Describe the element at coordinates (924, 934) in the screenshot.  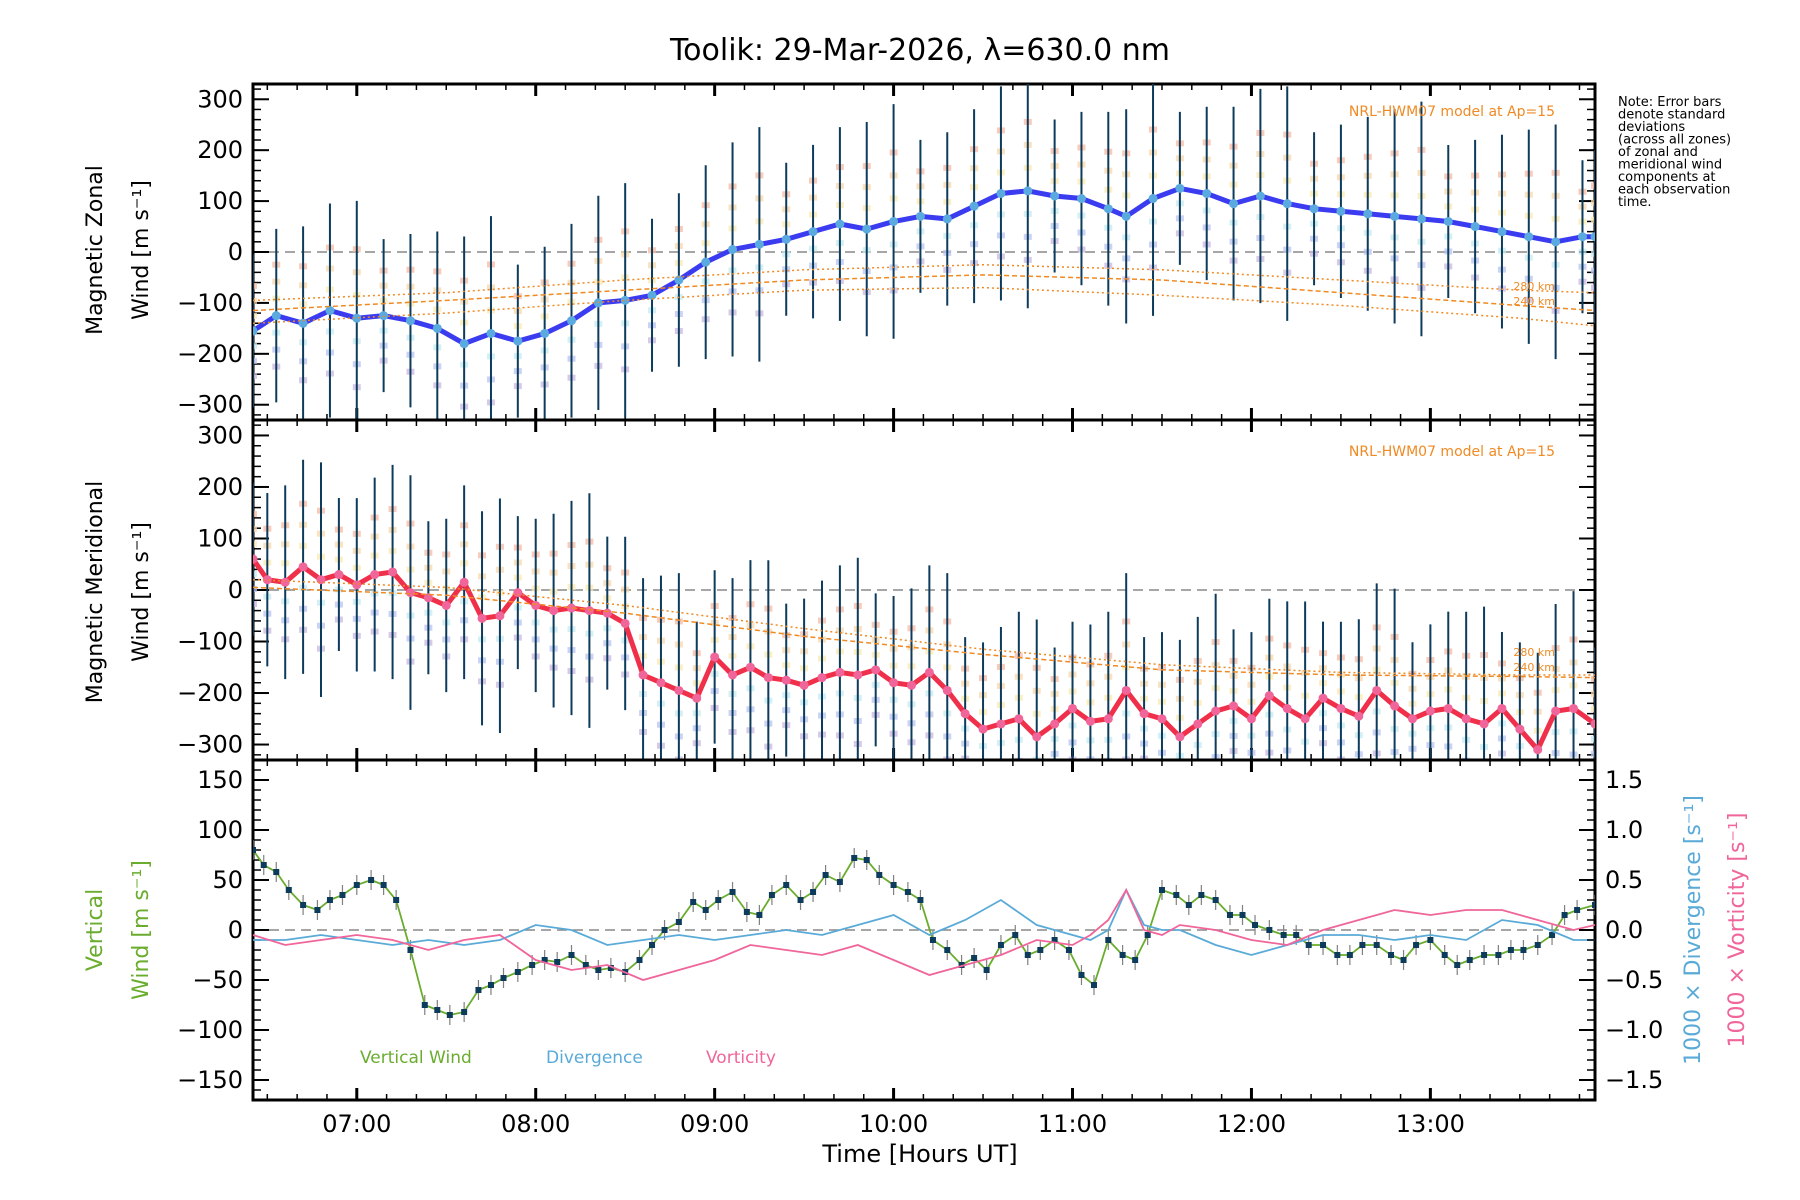
I see `vertical-series-vorticity` at that location.